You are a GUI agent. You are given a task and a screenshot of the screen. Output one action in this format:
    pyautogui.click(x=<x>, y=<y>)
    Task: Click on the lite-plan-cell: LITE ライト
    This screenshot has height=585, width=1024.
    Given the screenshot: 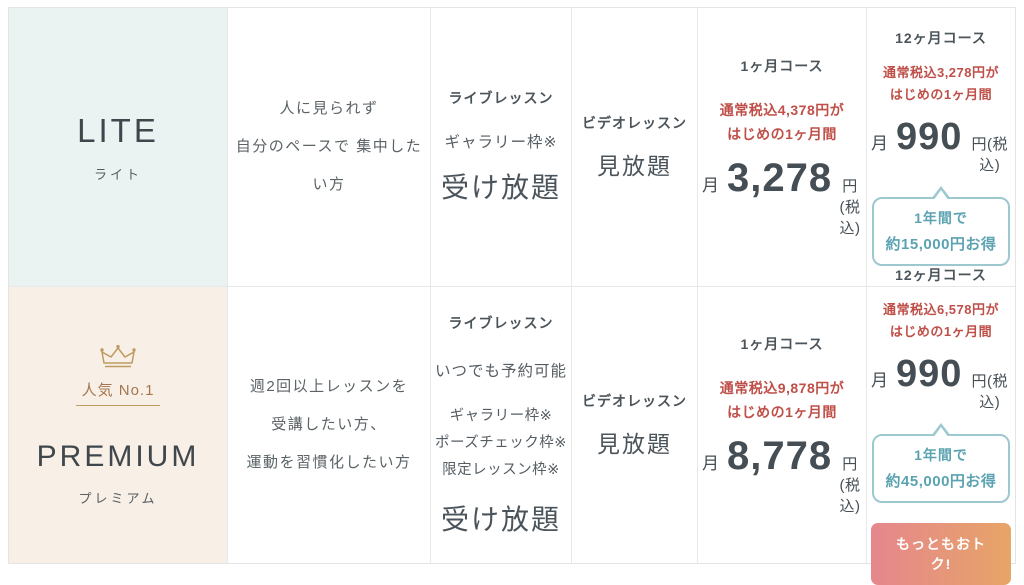 What is the action you would take?
    pyautogui.click(x=118, y=147)
    